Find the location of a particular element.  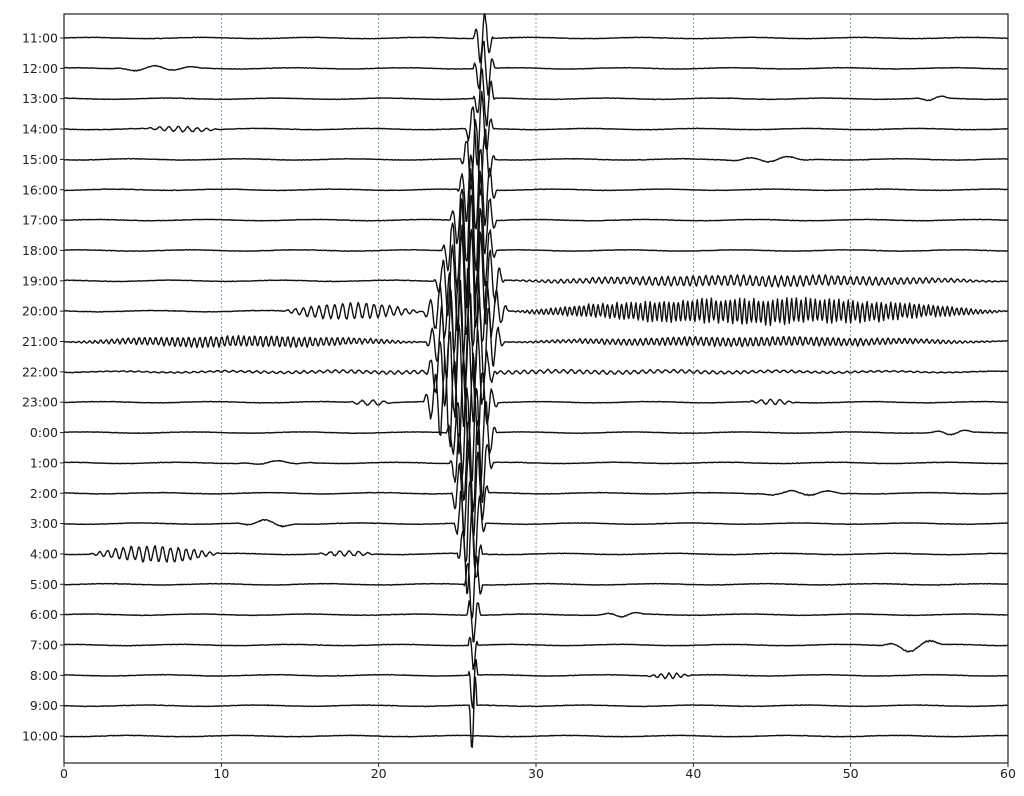

y-tick-label: 5:00 is located at coordinates (44, 584).